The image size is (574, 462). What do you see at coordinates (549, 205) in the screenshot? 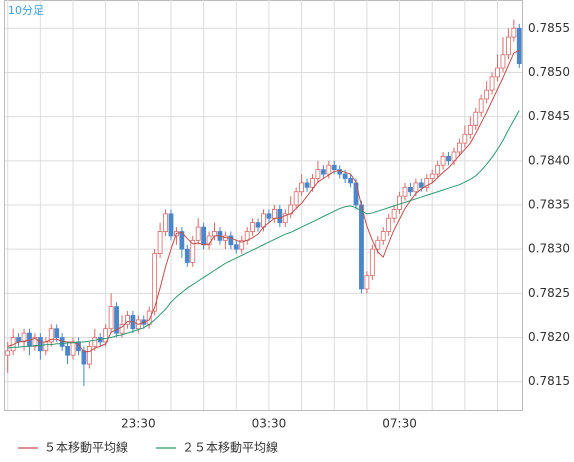
I see `y-tick-label: 0.7835` at bounding box center [549, 205].